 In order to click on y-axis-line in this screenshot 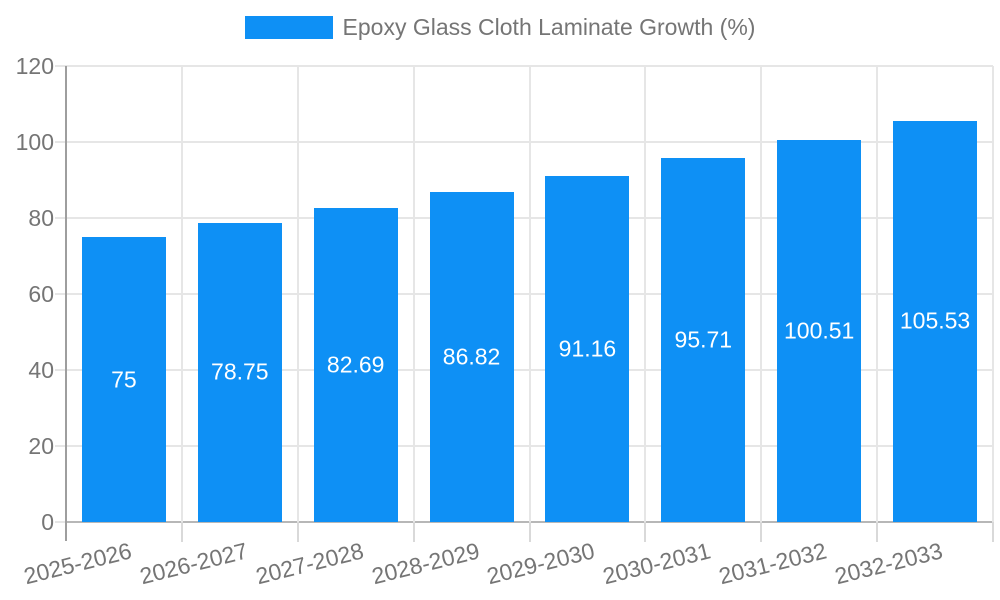, I will do `click(66, 303)`.